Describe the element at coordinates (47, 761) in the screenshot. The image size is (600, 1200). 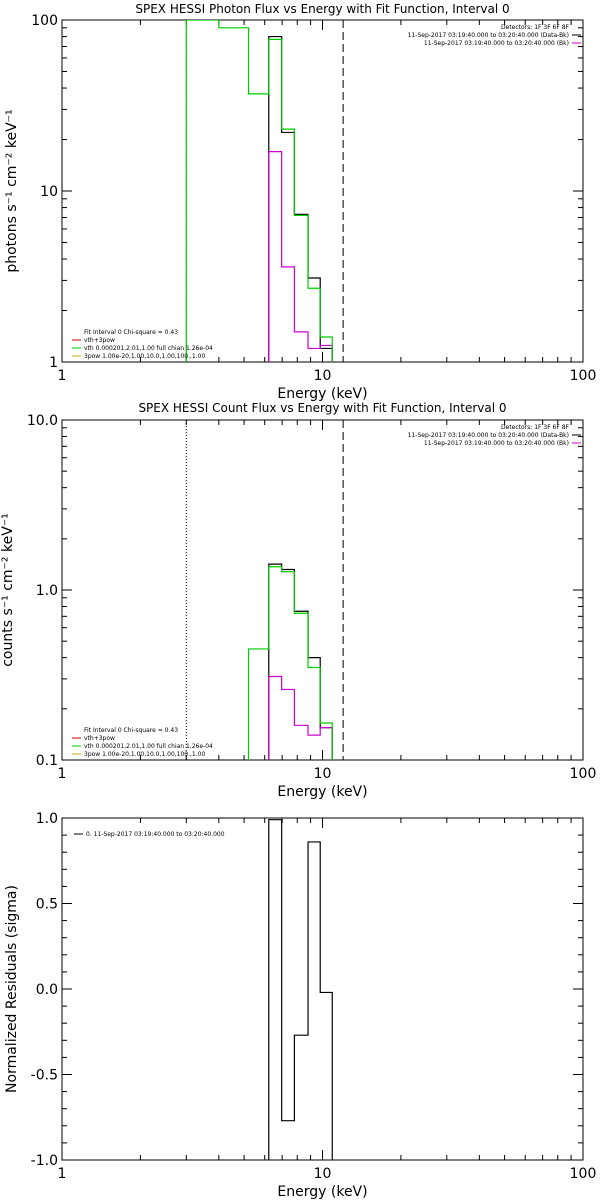
I see `y-tick-label: 0.1` at that location.